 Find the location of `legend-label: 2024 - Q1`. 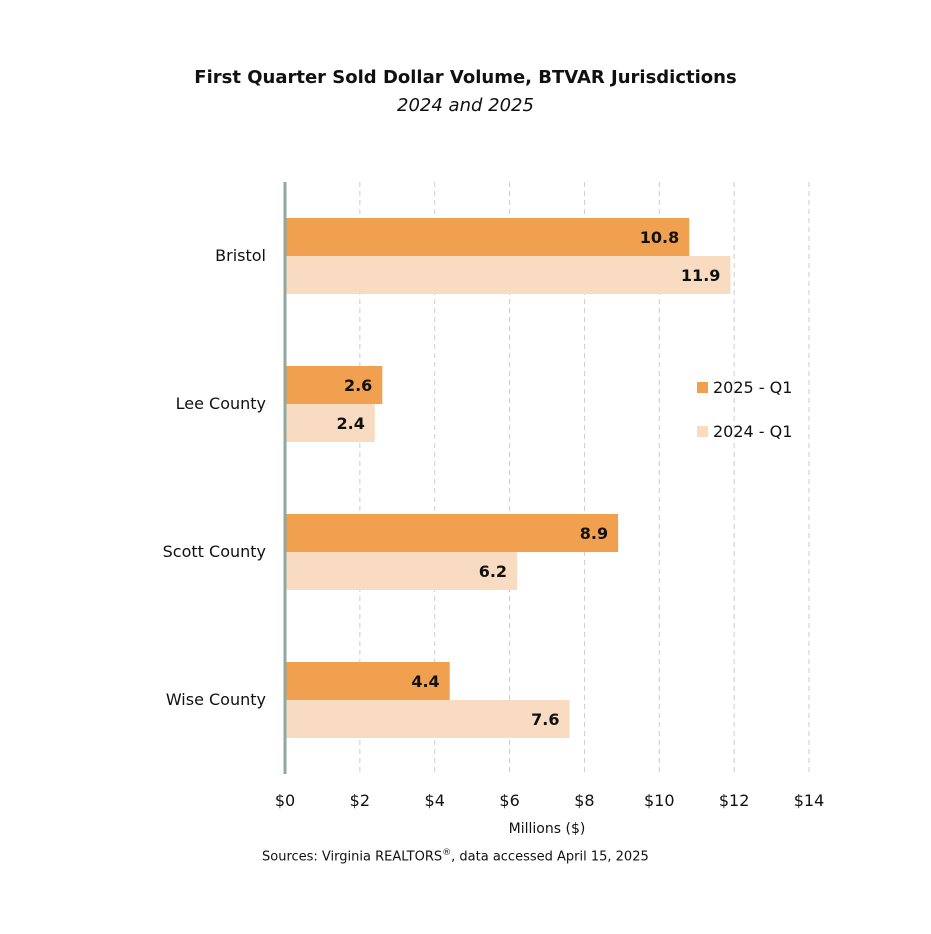

legend-label: 2024 - Q1 is located at coordinates (752, 431).